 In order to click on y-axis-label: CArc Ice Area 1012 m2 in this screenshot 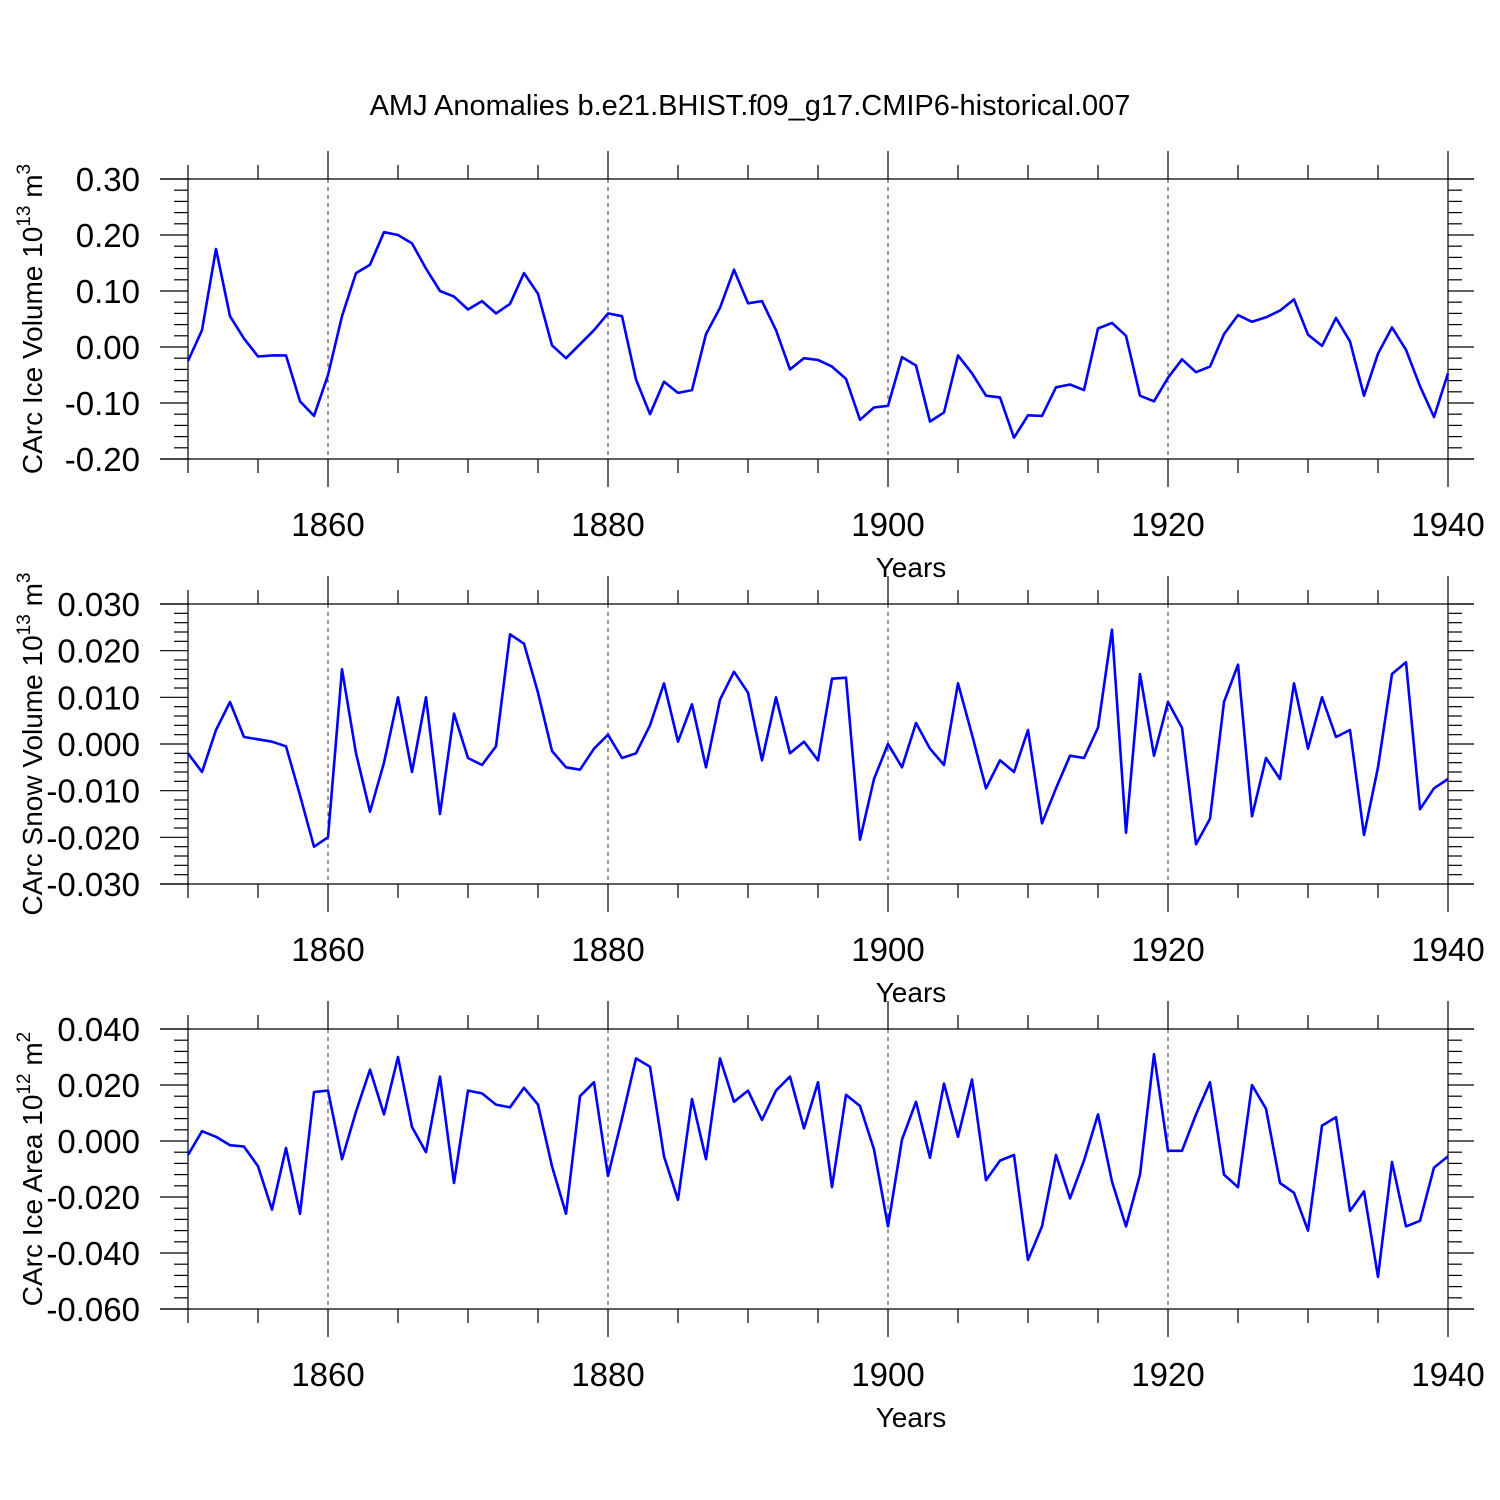, I will do `click(31, 1169)`.